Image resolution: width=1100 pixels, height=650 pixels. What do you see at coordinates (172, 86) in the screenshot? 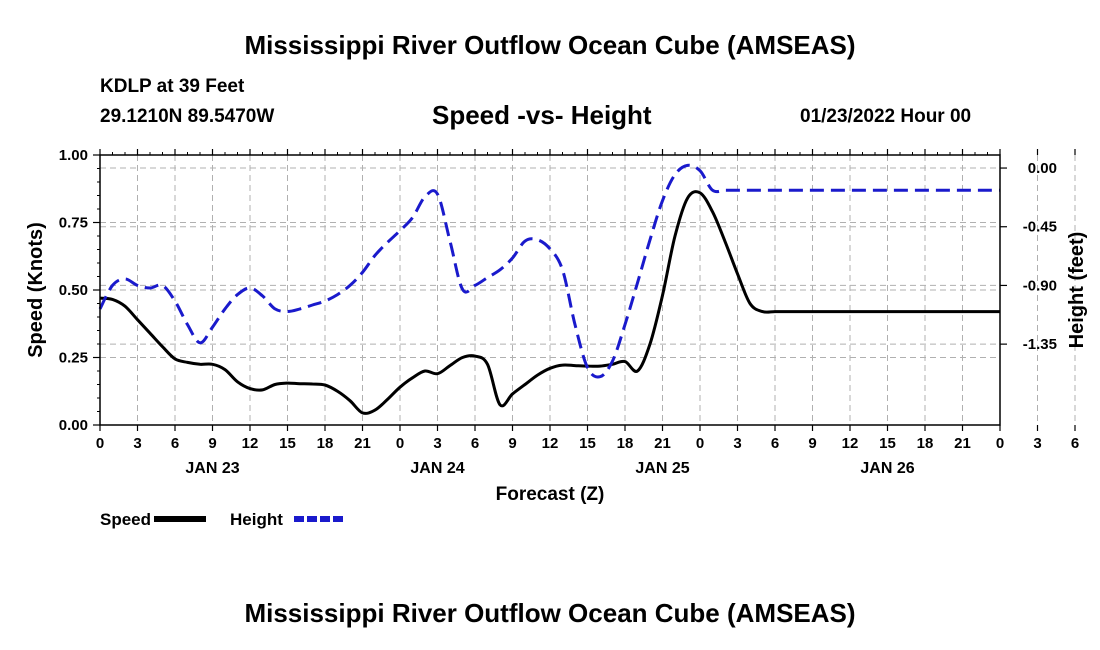
I see `station-label: KDLP at 39 Feet` at bounding box center [172, 86].